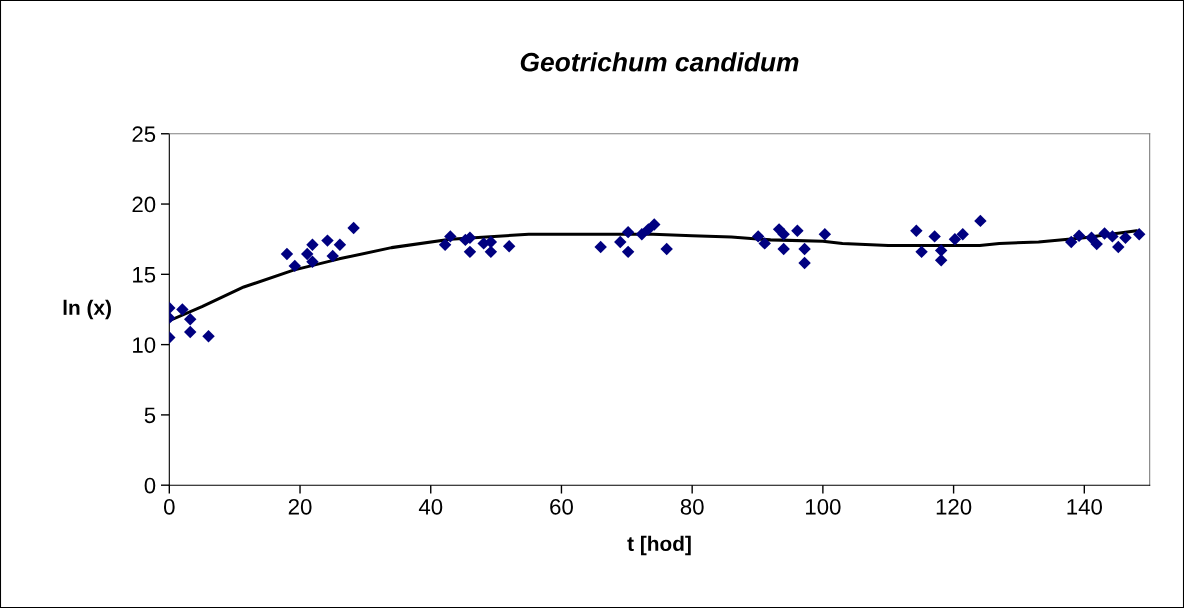  What do you see at coordinates (144, 204) in the screenshot?
I see `y-tick-label: 20` at bounding box center [144, 204].